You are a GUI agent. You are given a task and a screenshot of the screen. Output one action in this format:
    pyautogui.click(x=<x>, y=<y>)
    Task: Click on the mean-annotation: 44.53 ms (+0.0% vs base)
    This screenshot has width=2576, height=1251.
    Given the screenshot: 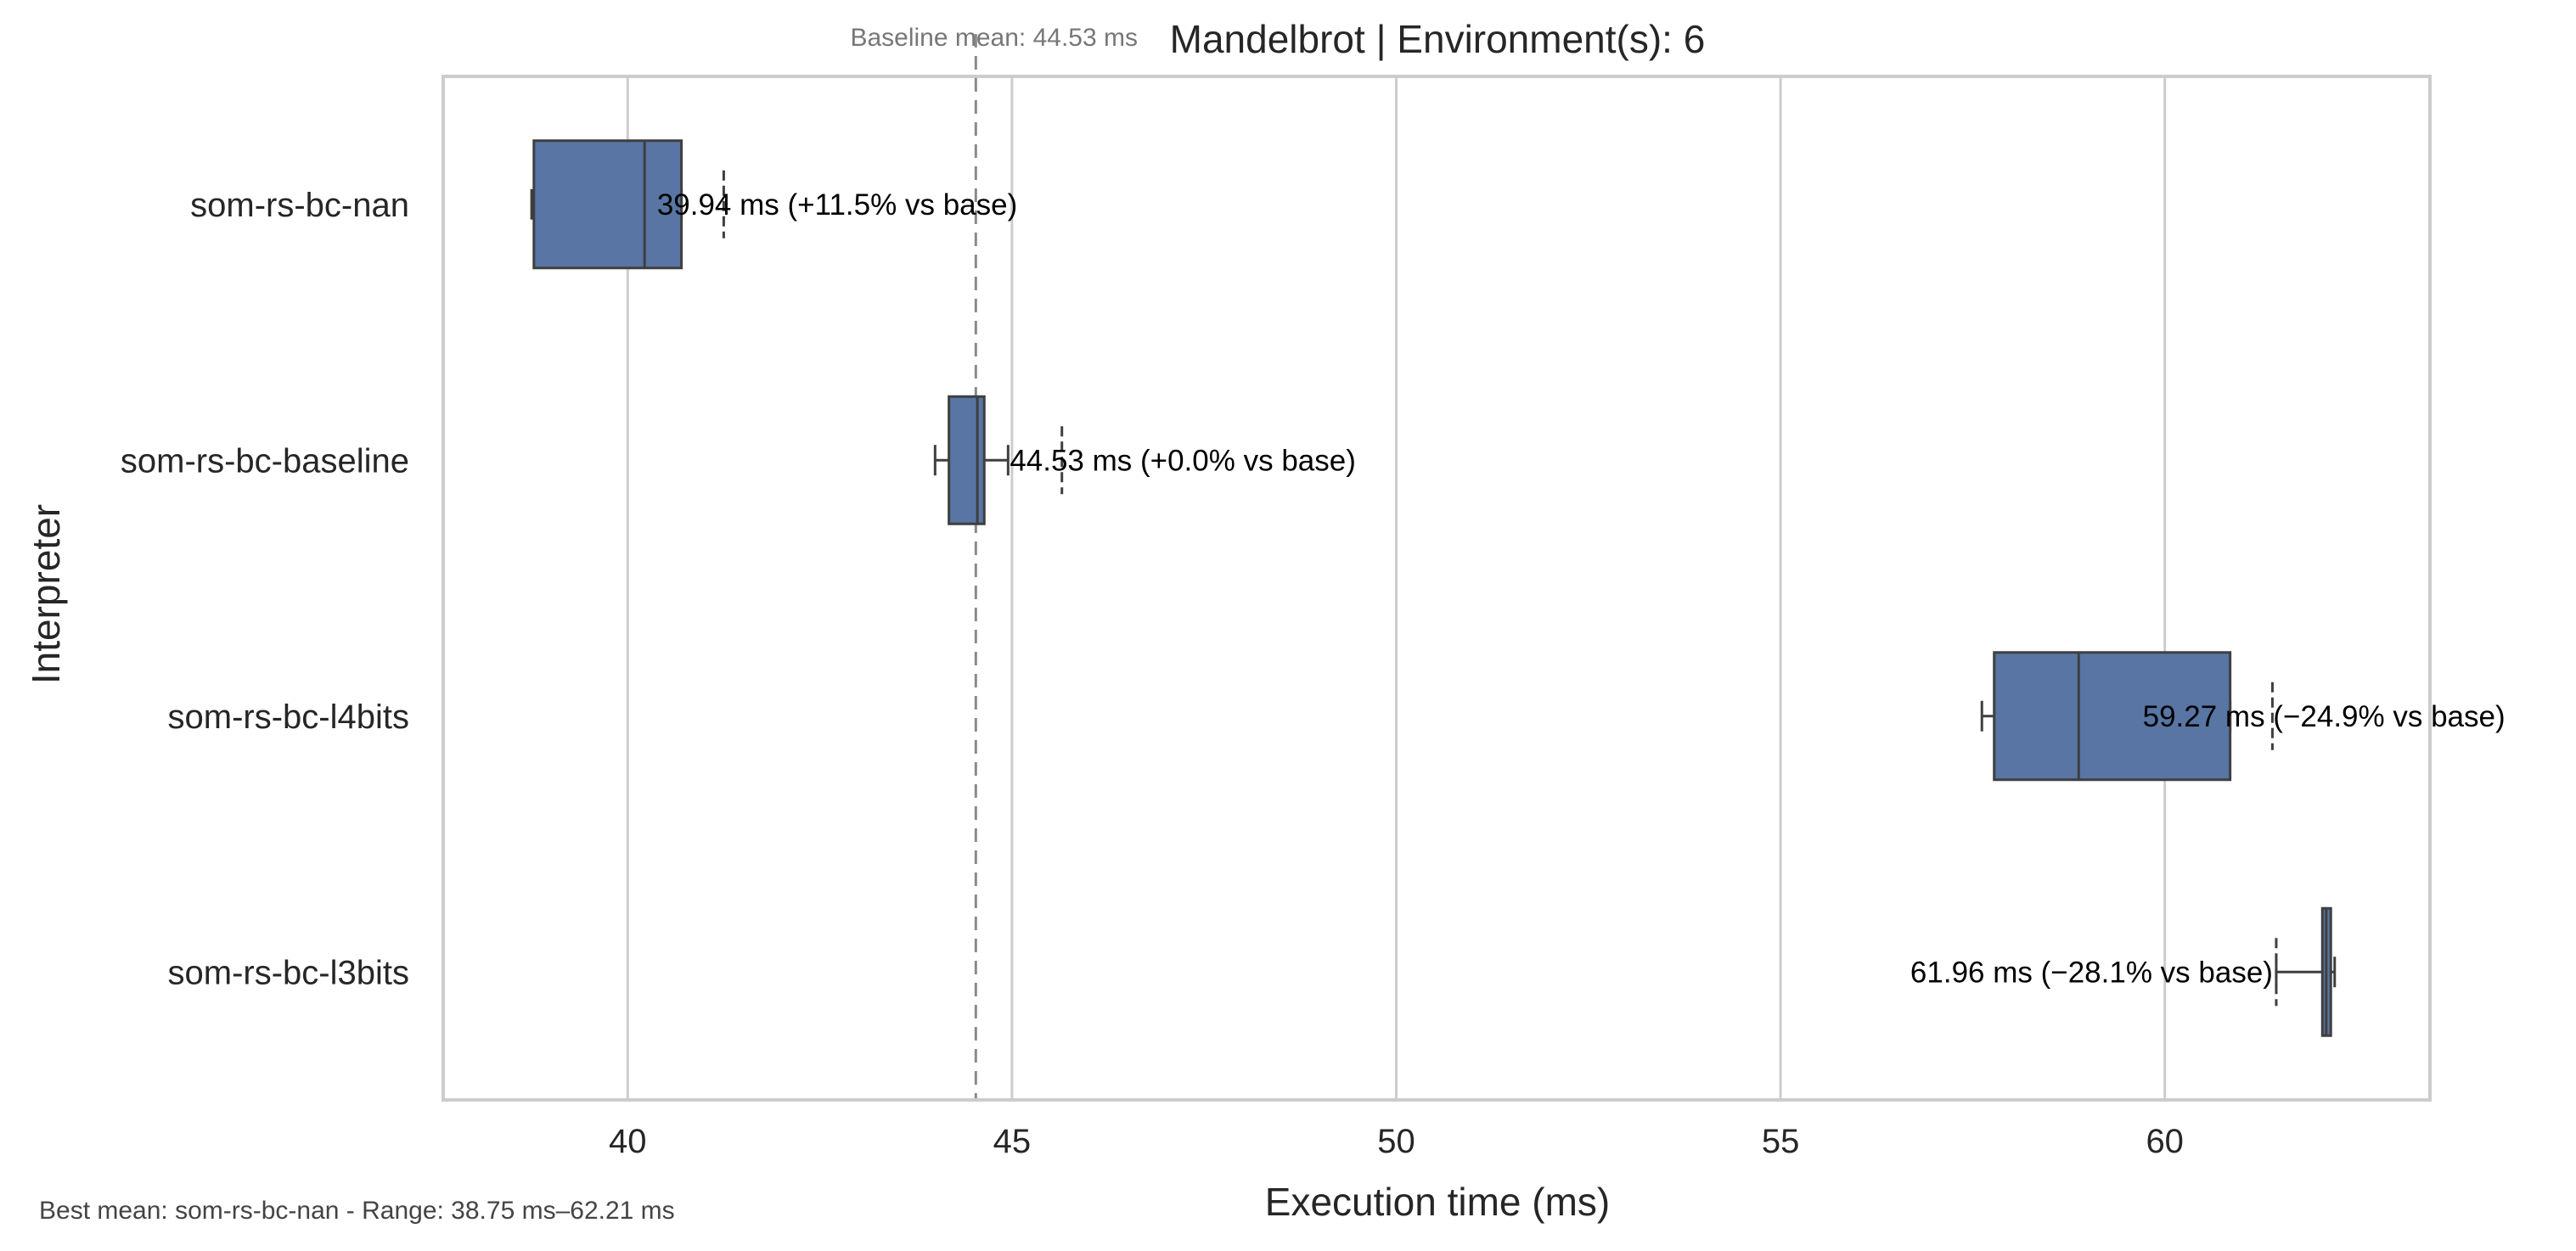 What is the action you would take?
    pyautogui.click(x=1183, y=461)
    